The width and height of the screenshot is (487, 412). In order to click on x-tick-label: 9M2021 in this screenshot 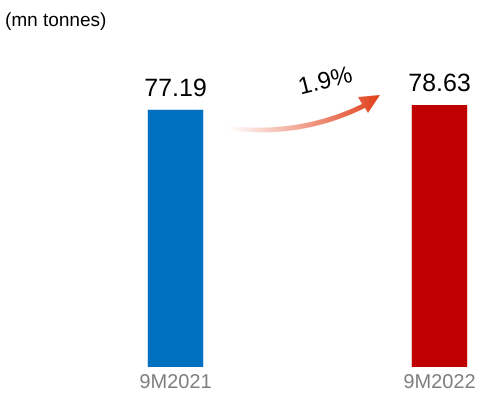, I will do `click(175, 382)`.